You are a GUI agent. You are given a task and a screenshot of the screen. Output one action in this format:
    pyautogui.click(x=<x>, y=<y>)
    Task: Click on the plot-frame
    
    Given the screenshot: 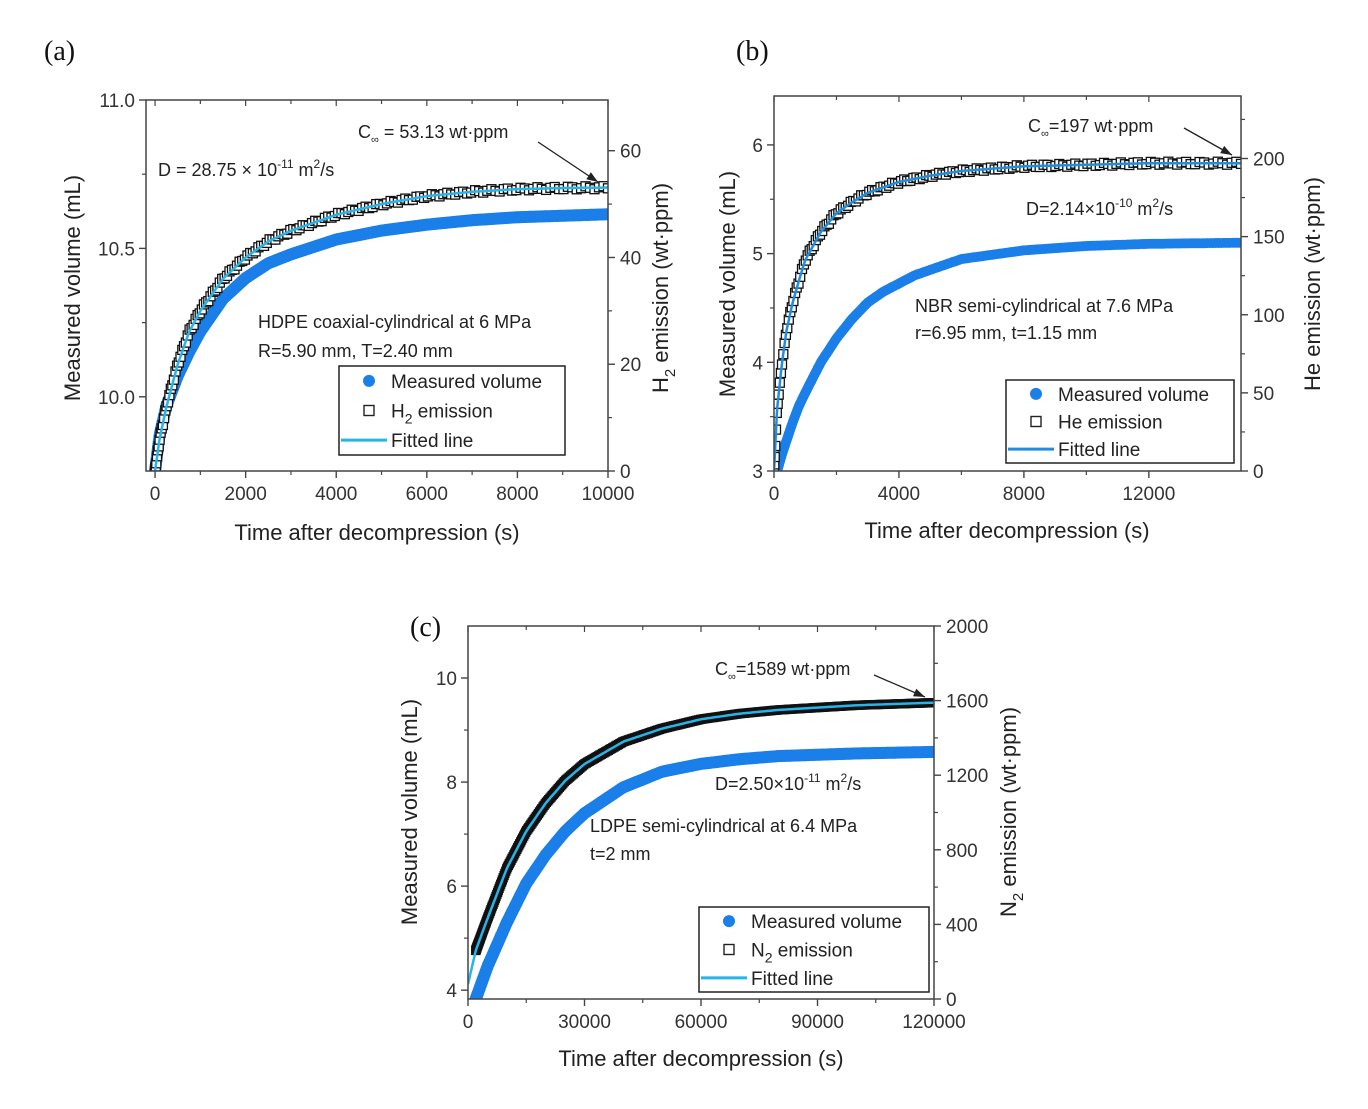 What is the action you would take?
    pyautogui.click(x=377, y=285)
    